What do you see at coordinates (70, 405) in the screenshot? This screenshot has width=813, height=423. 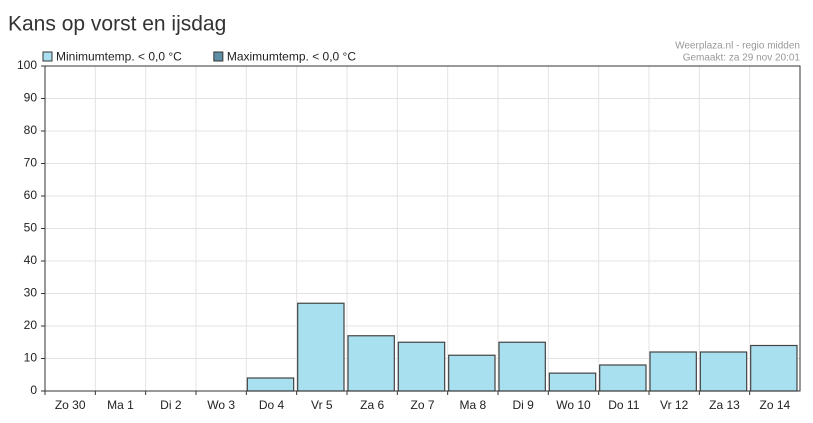 I see `x-tick-label: Zo 30` at bounding box center [70, 405].